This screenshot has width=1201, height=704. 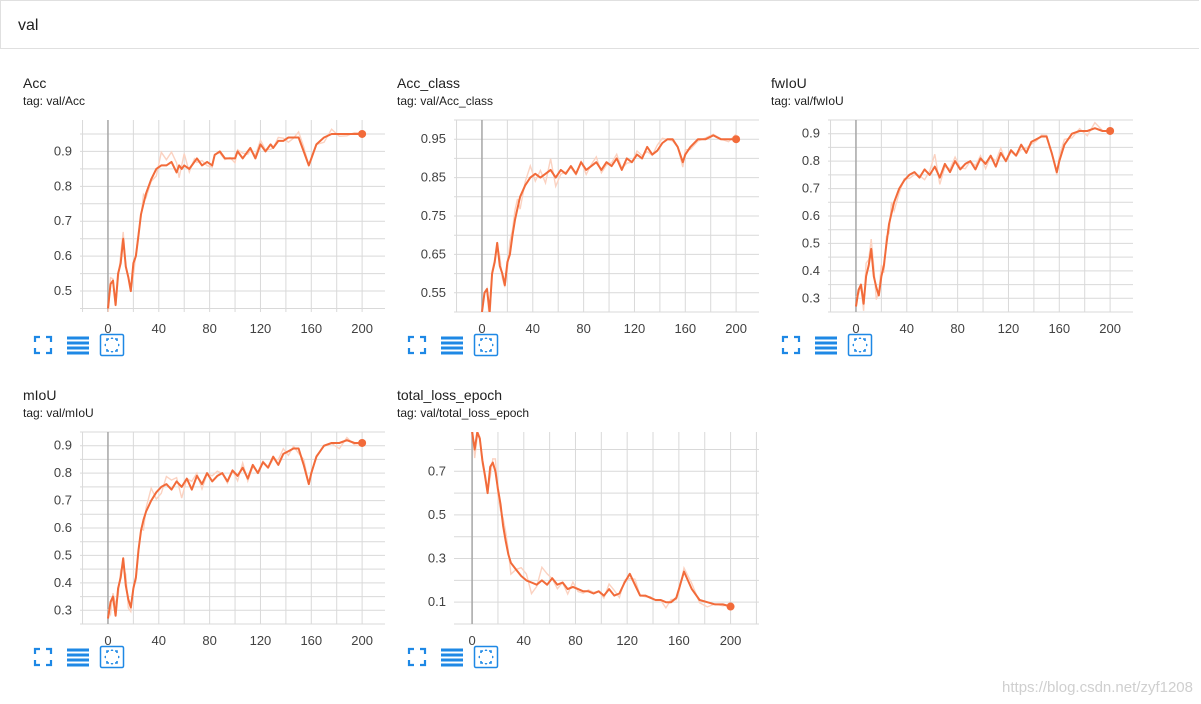 What do you see at coordinates (433, 138) in the screenshot?
I see `y-tick-label: 0.95` at bounding box center [433, 138].